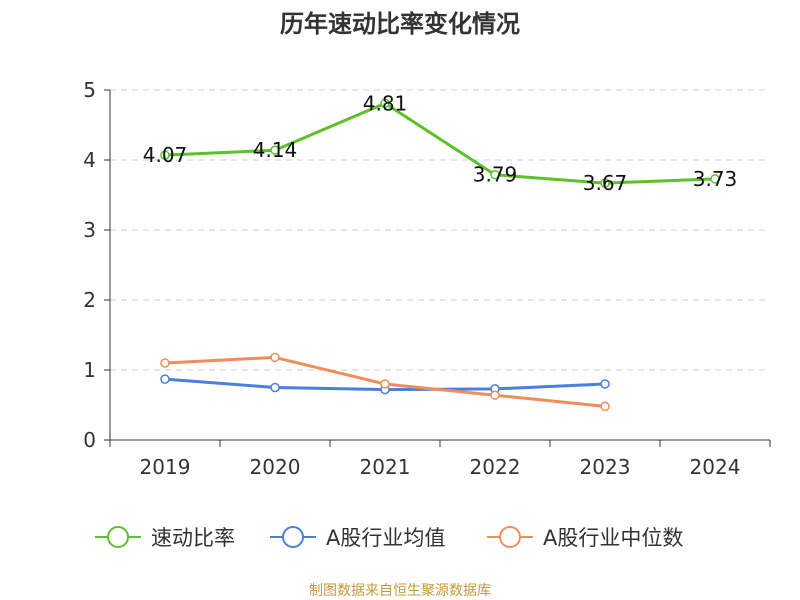  Describe the element at coordinates (89, 160) in the screenshot. I see `y-tick-label: 4` at that location.